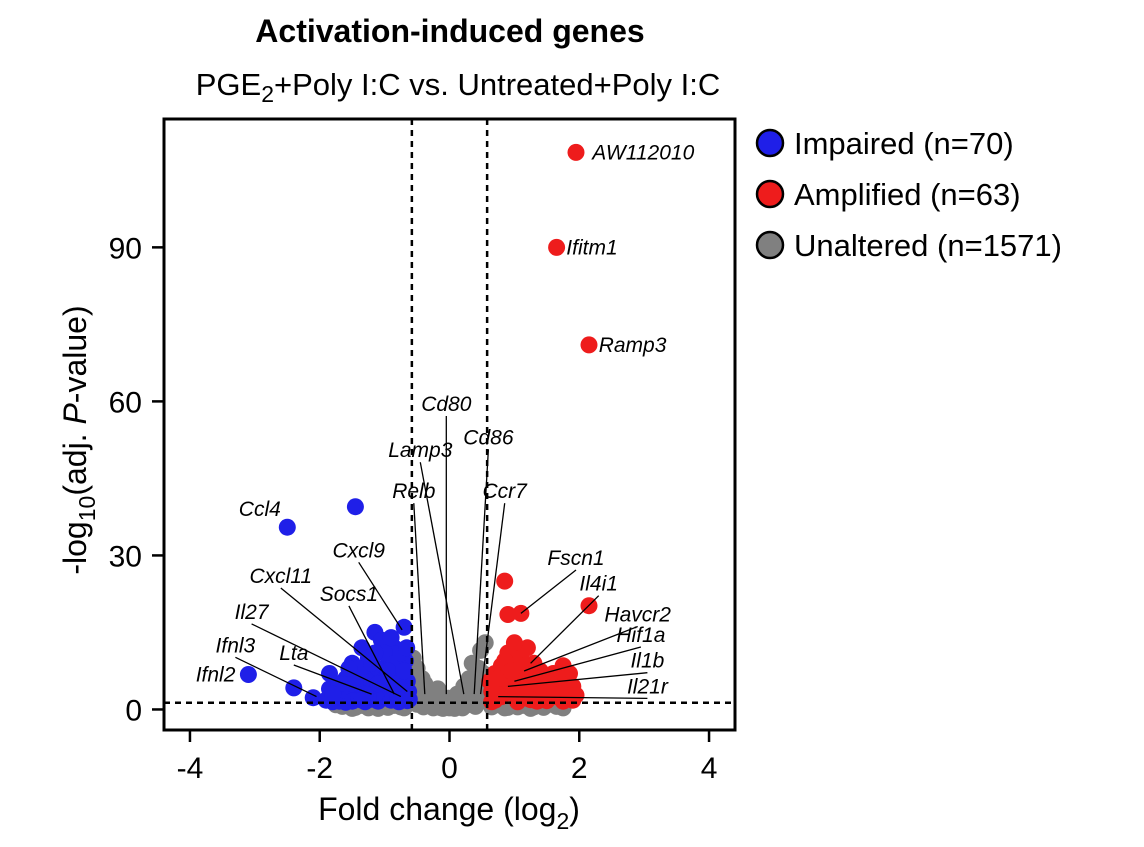 The image size is (1144, 847). I want to click on leader-line-relb, so click(419, 599).